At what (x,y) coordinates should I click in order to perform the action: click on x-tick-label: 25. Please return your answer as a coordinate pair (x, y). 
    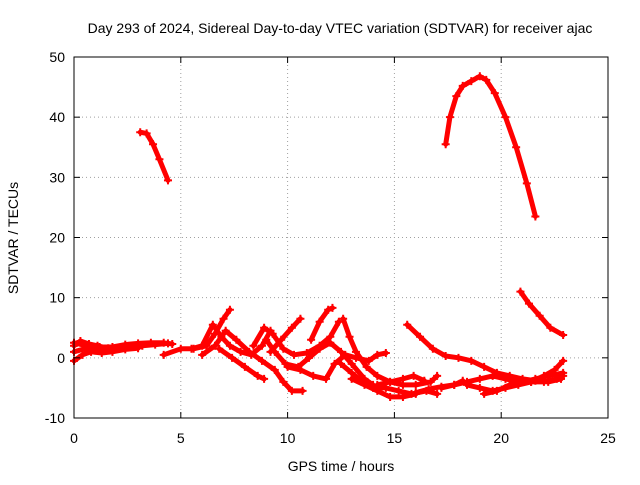
    Looking at the image, I should click on (608, 438).